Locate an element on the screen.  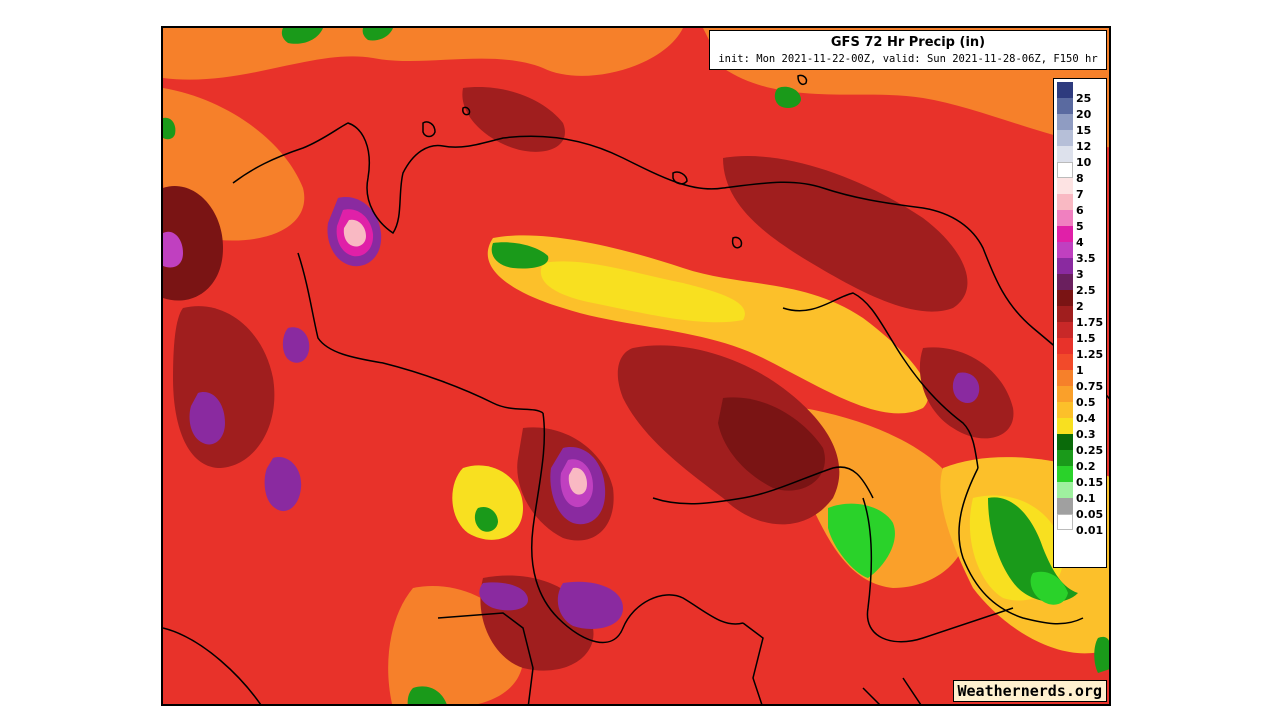
legend-label: 2.5 is located at coordinates (1086, 290).